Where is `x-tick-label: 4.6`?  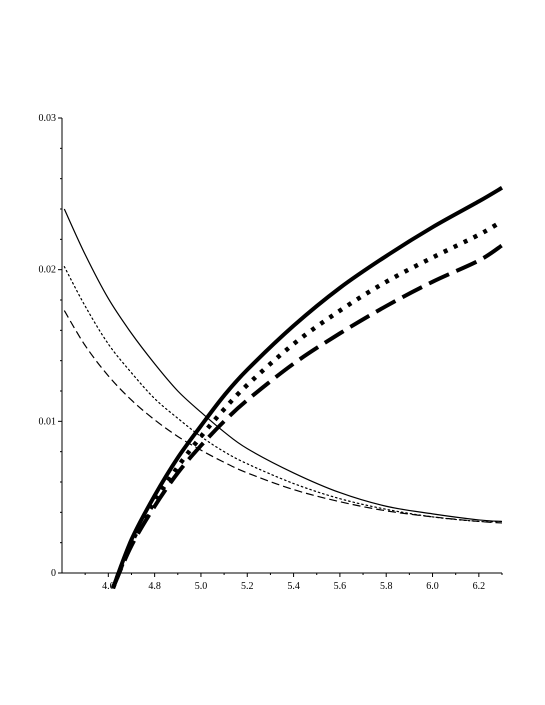
x-tick-label: 4.6 is located at coordinates (108, 586).